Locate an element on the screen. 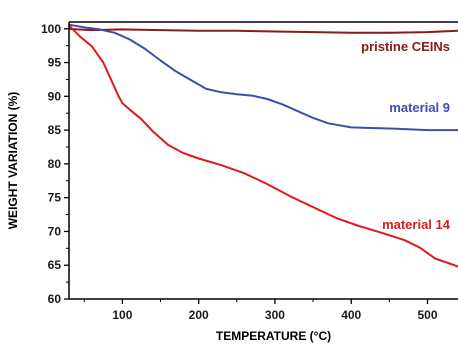 The image size is (458, 350). y-tick-label: 80 is located at coordinates (55, 164).